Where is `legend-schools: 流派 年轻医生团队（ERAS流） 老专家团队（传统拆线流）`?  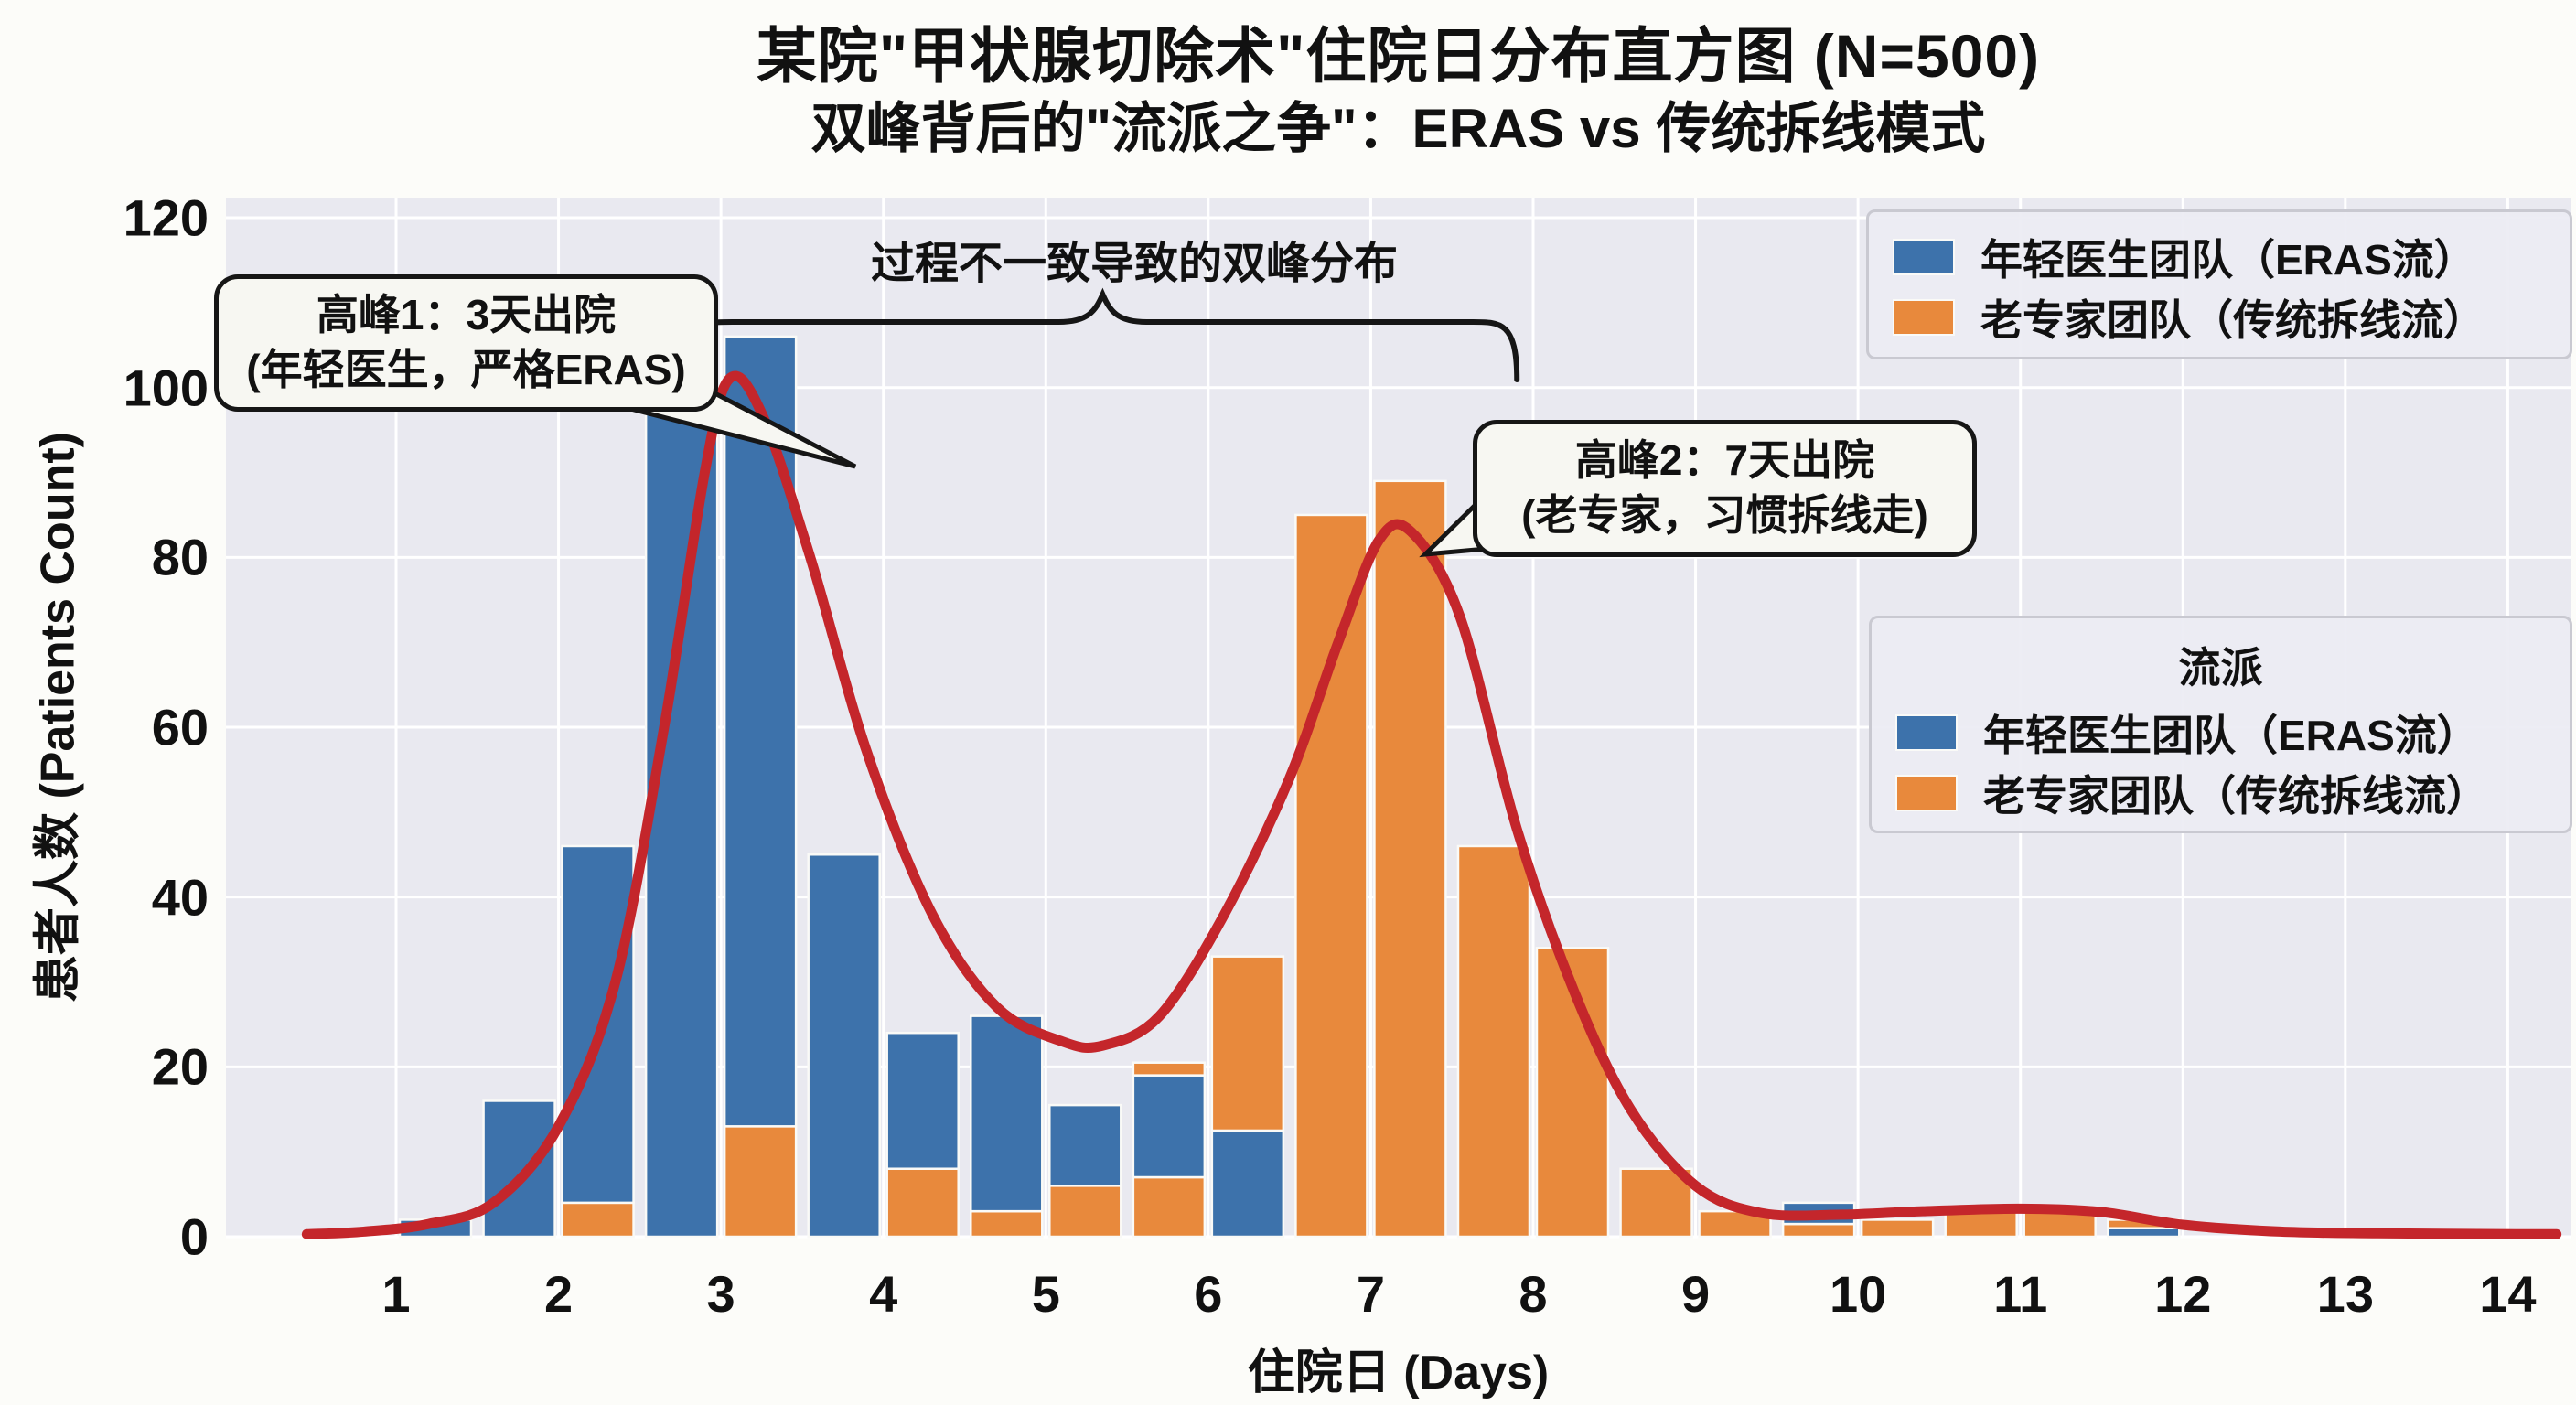 legend-schools: 流派 年轻医生团队（ERAS流） 老专家团队（传统拆线流） is located at coordinates (2220, 724).